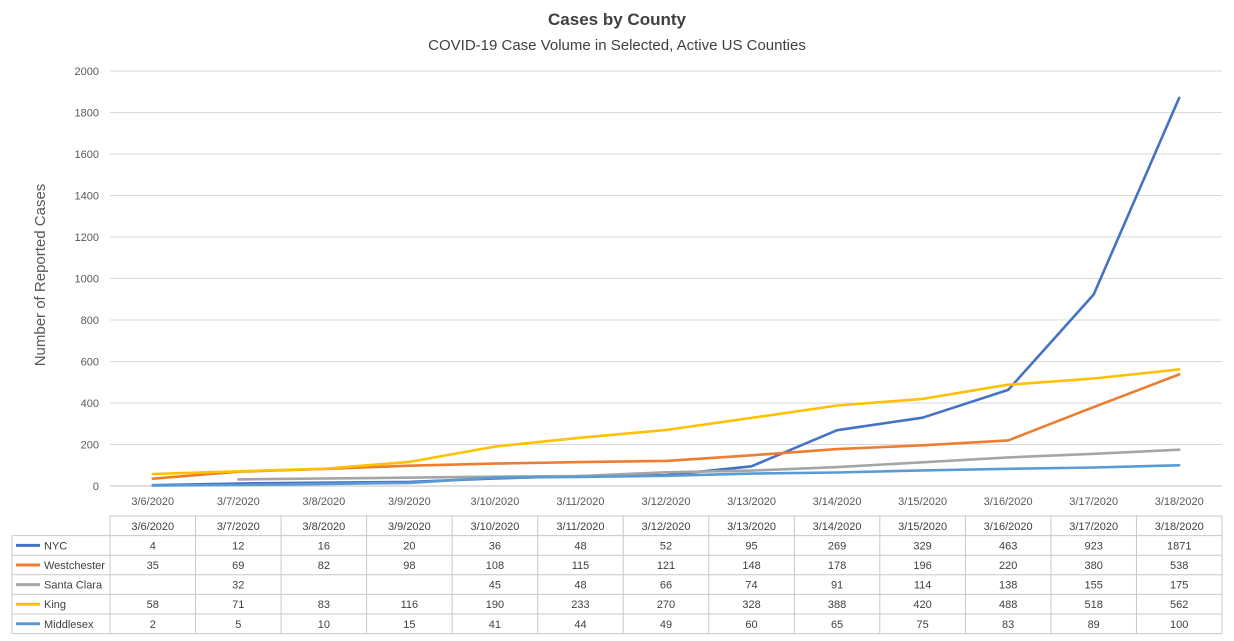 This screenshot has height=641, width=1234. What do you see at coordinates (666, 625) in the screenshot?
I see `table-cell: 49` at bounding box center [666, 625].